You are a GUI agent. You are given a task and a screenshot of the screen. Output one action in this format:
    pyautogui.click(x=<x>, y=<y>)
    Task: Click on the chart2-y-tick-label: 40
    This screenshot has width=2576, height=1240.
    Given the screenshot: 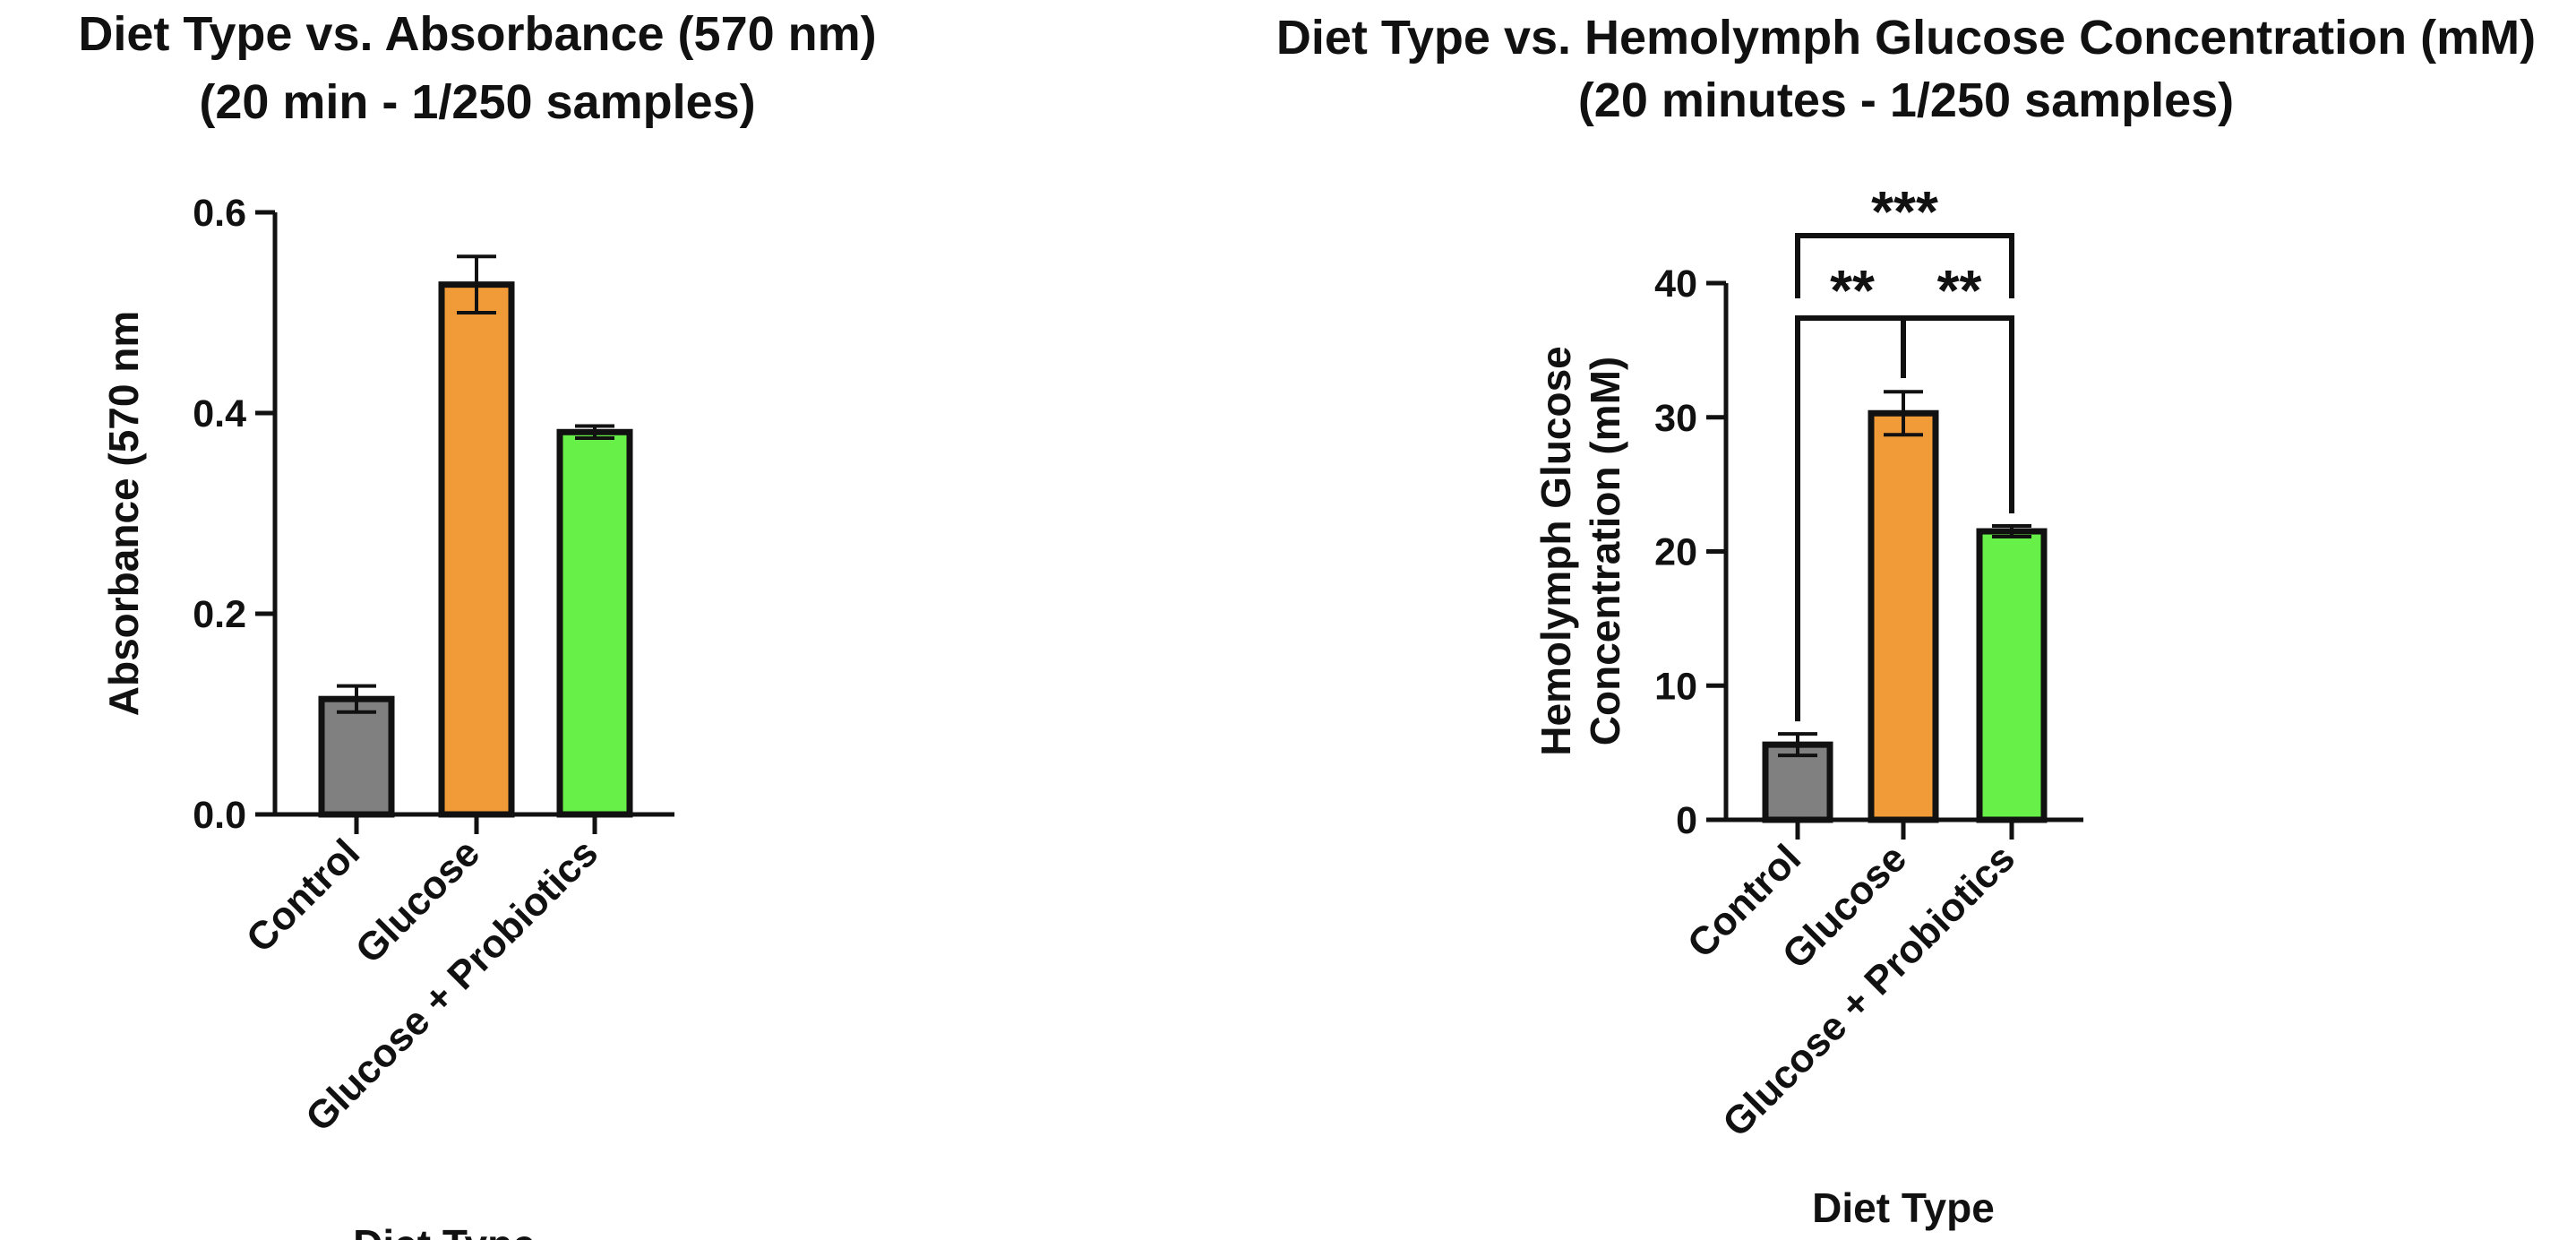 What is the action you would take?
    pyautogui.click(x=1675, y=285)
    